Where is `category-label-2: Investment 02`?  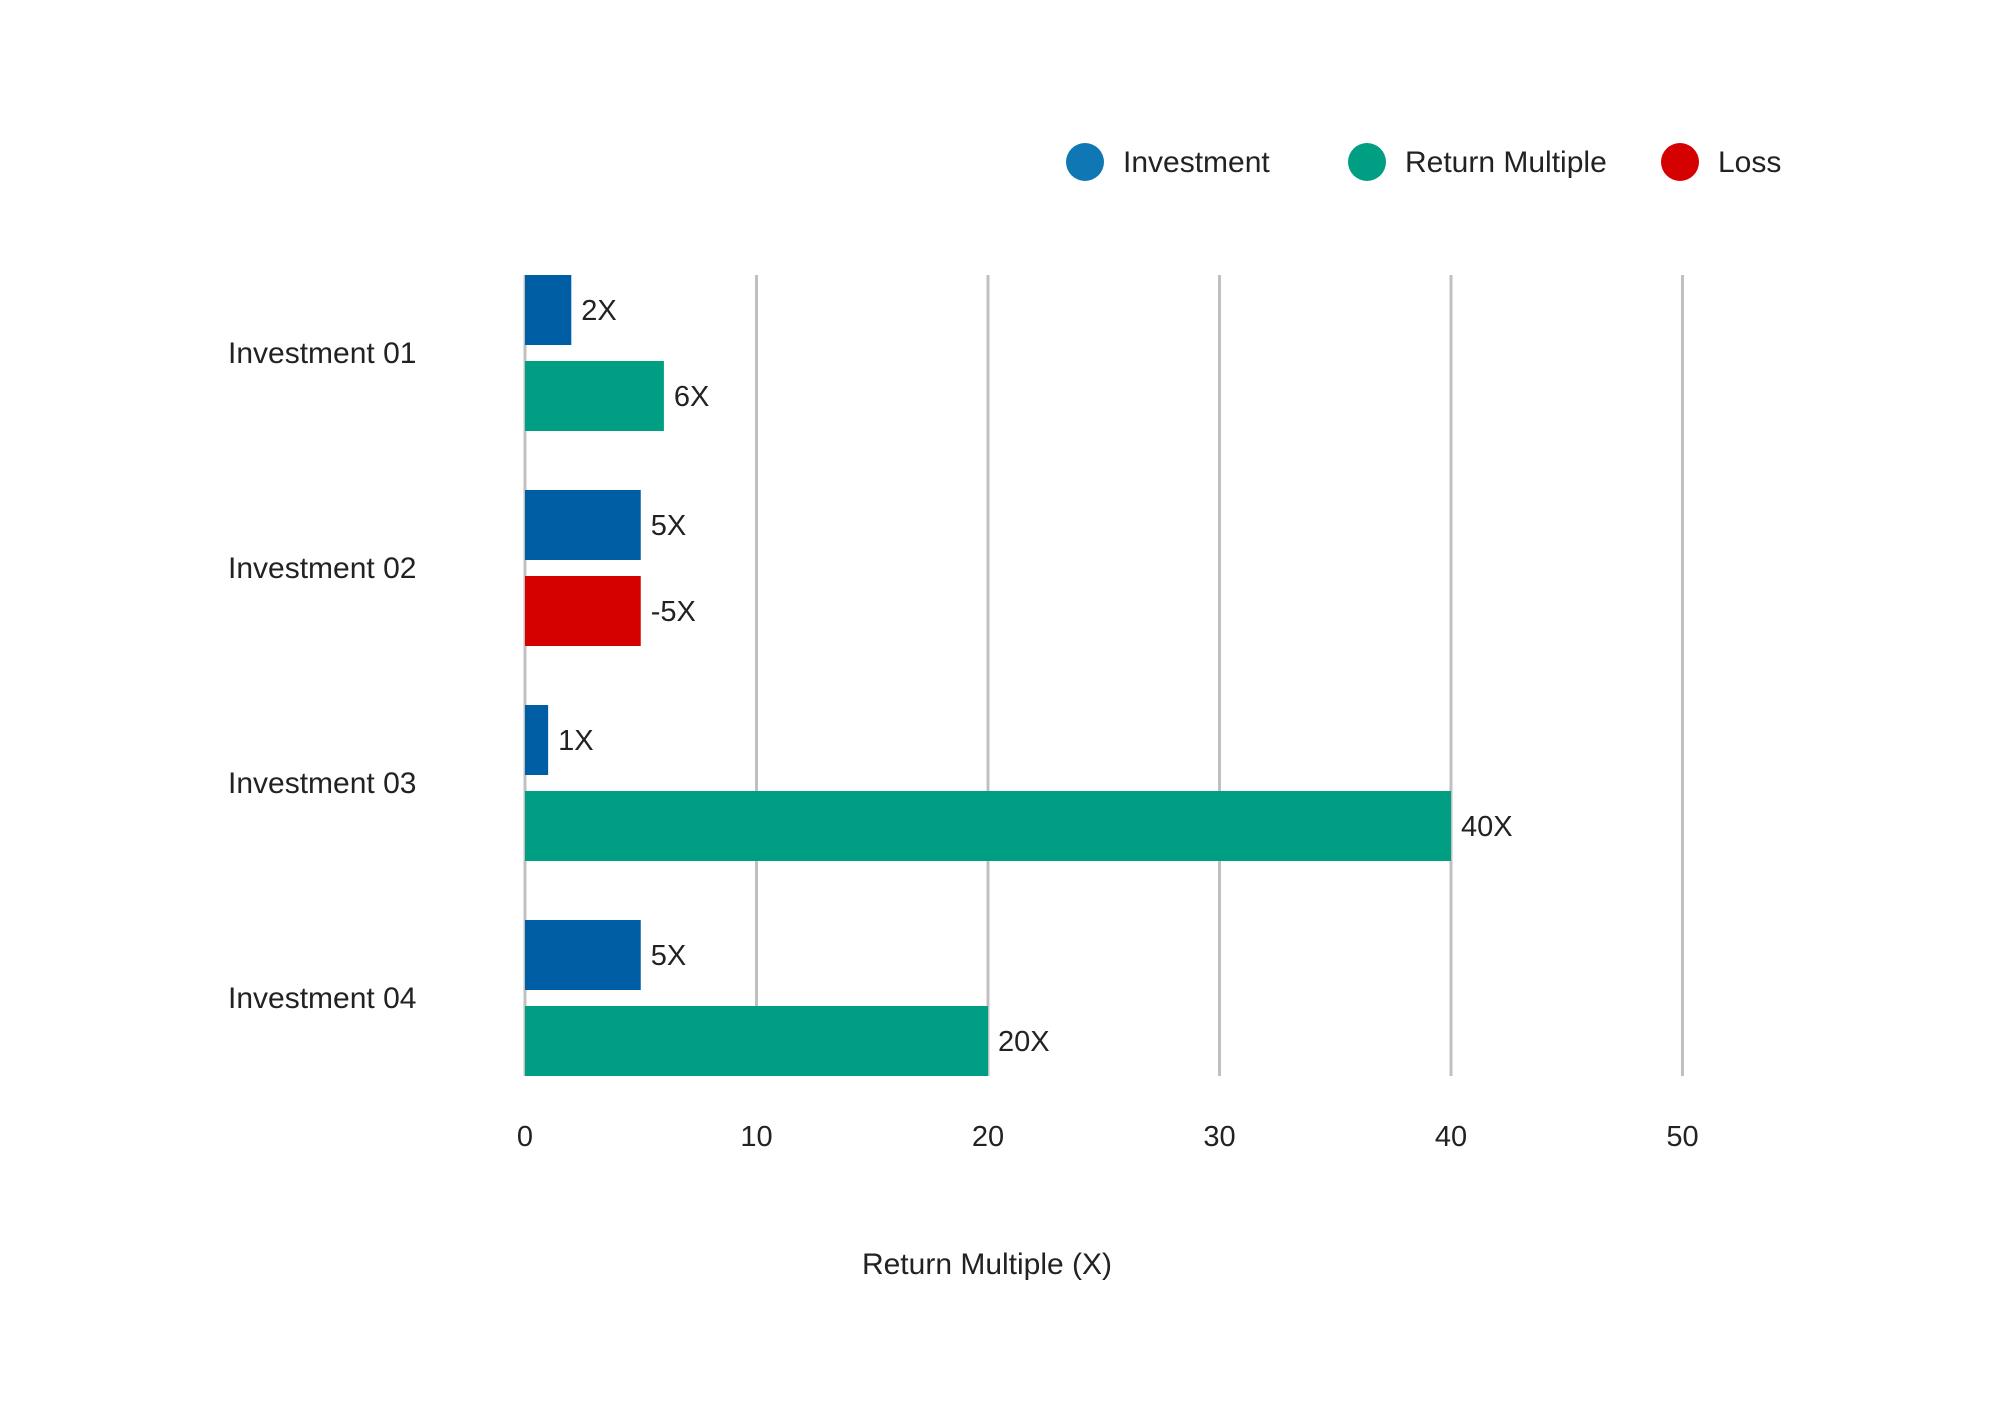 category-label-2: Investment 02 is located at coordinates (322, 568).